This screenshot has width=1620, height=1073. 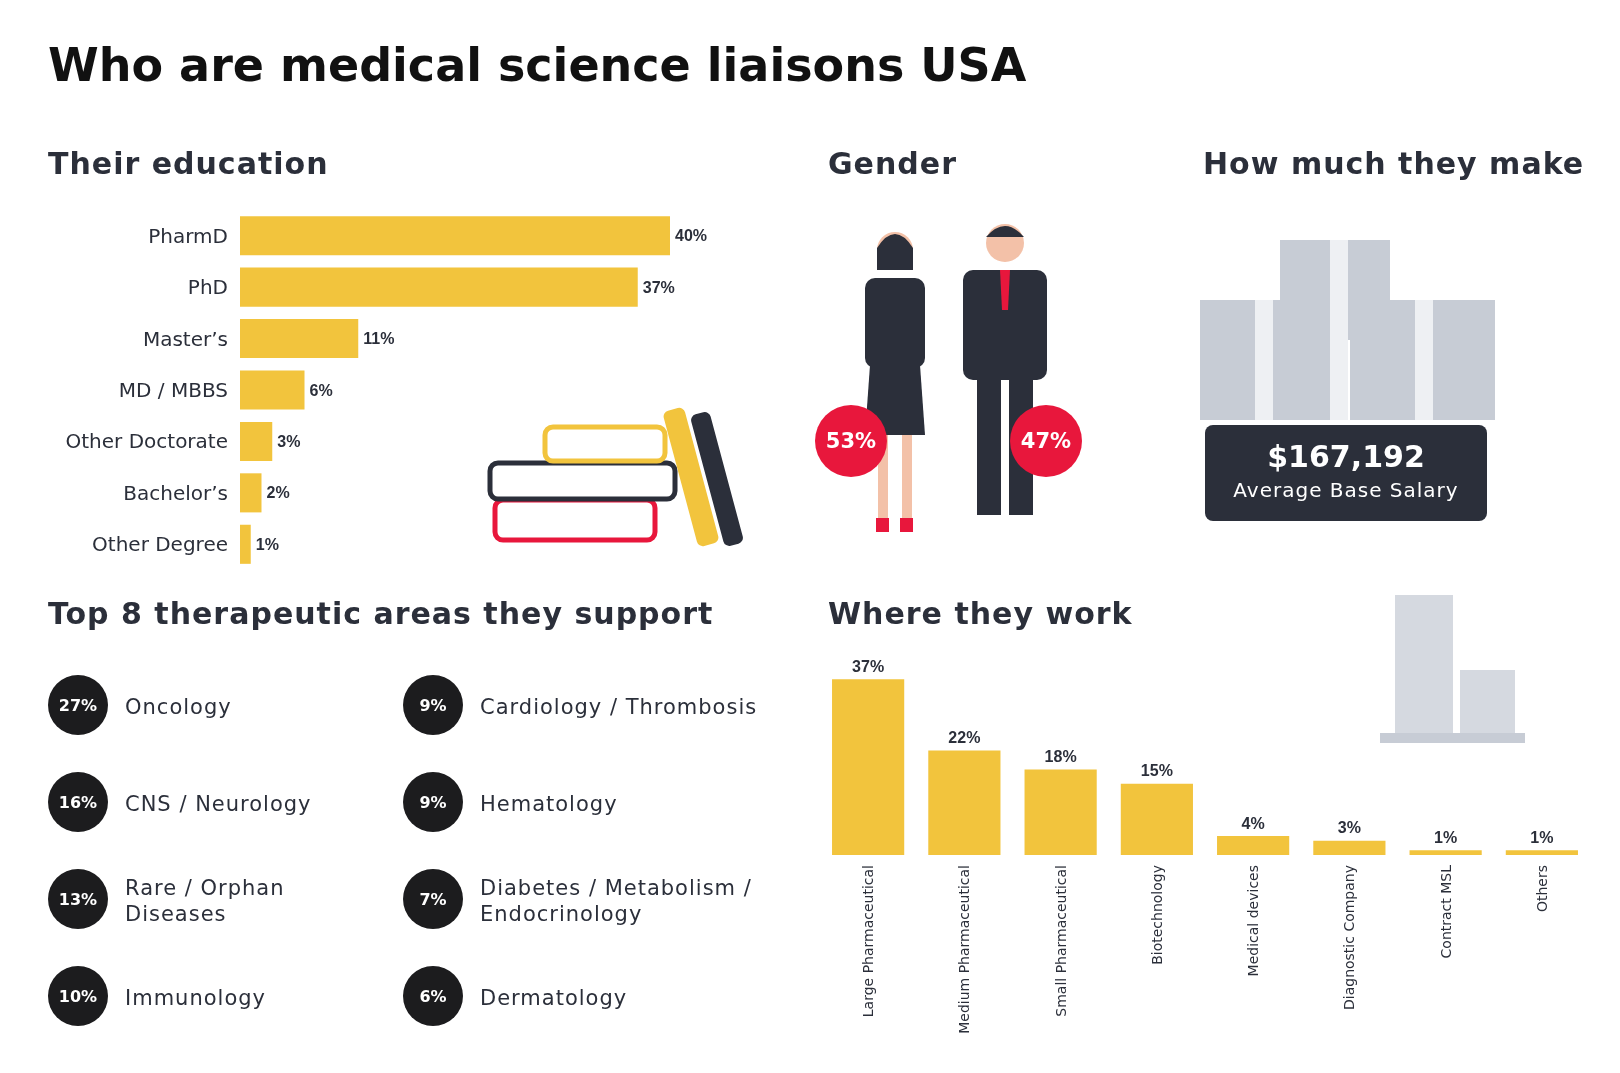 What do you see at coordinates (554, 998) in the screenshot?
I see `category-label: Dermatology` at bounding box center [554, 998].